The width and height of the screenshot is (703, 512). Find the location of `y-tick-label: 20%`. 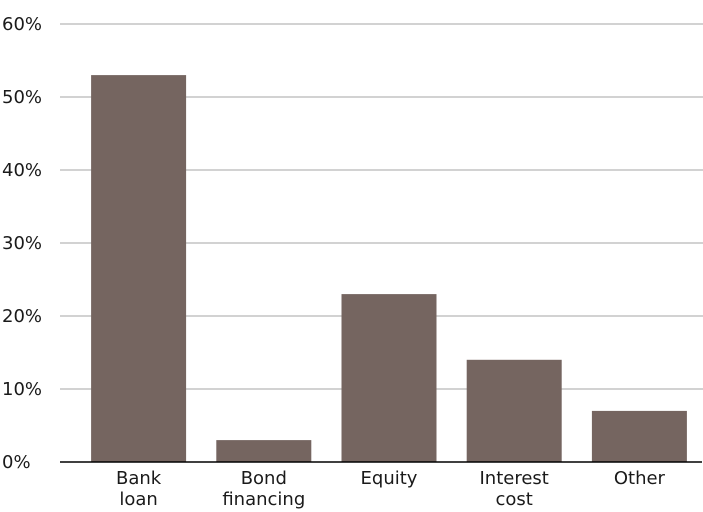

y-tick-label: 20% is located at coordinates (22, 316).